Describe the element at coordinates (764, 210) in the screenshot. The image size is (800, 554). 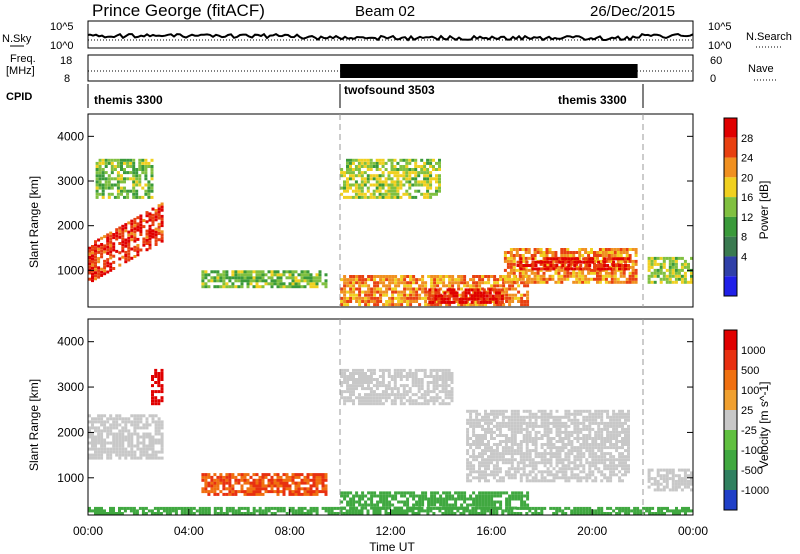
I see `power-colorbar-label: Power [dB]` at that location.